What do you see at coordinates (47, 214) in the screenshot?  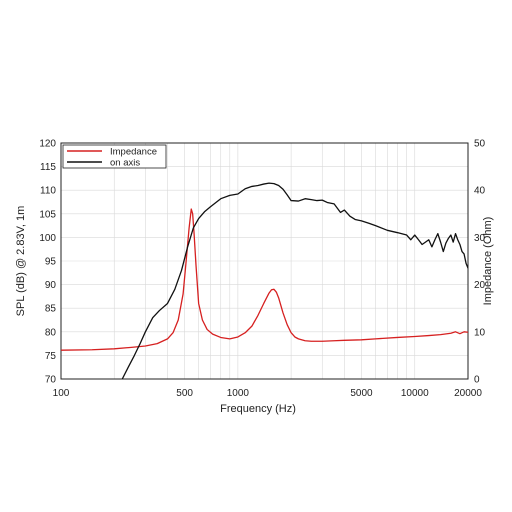 I see `y-tick-label-left: 105` at bounding box center [47, 214].